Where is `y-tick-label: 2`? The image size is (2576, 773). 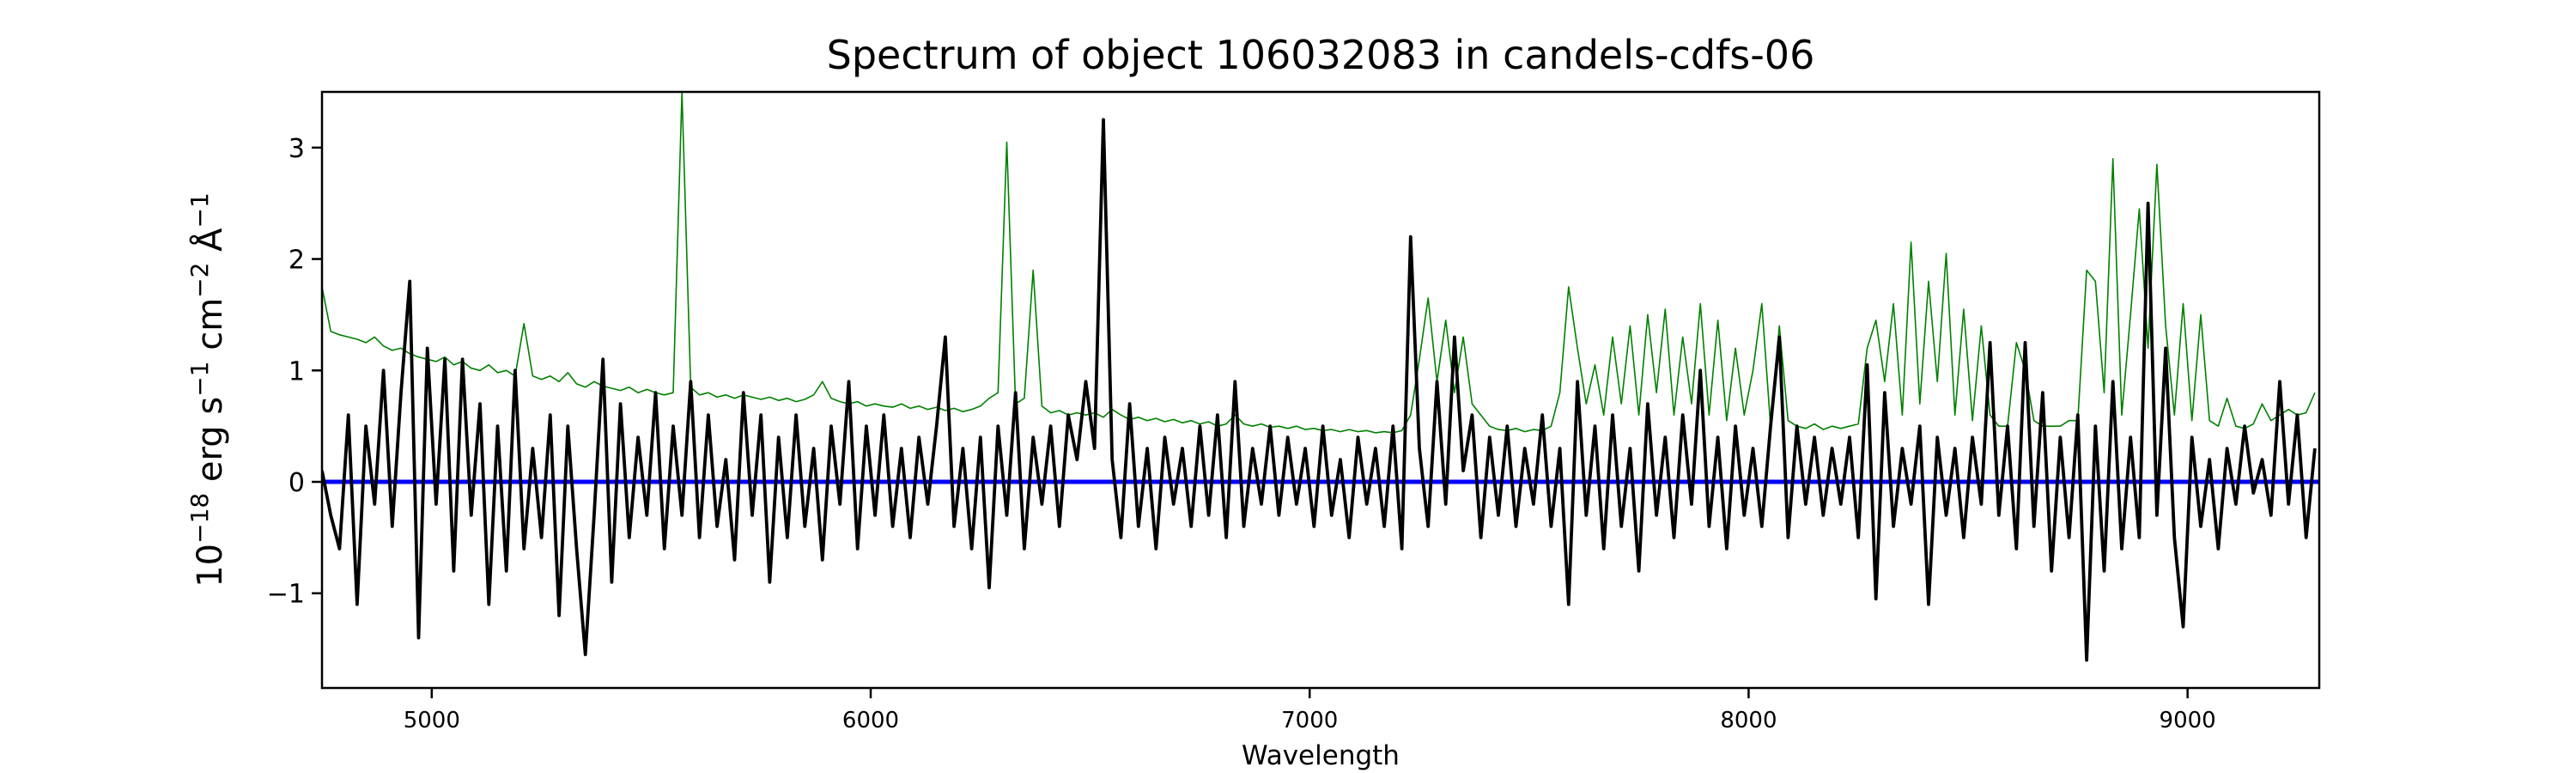 y-tick-label: 2 is located at coordinates (297, 261).